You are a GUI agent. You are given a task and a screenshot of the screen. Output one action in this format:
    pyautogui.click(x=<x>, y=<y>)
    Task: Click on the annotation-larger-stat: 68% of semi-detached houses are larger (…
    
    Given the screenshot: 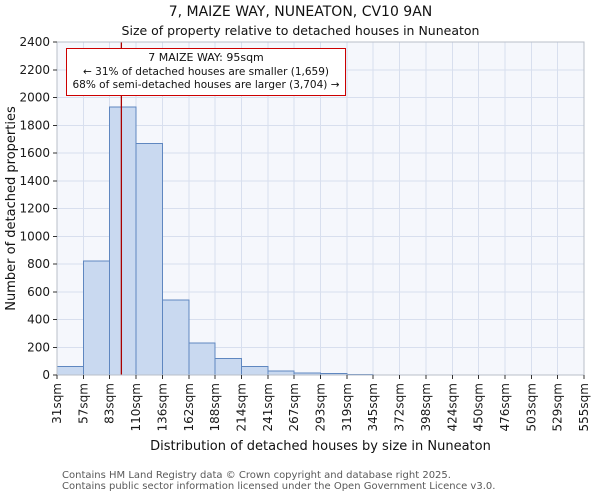 What is the action you would take?
    pyautogui.click(x=206, y=85)
    